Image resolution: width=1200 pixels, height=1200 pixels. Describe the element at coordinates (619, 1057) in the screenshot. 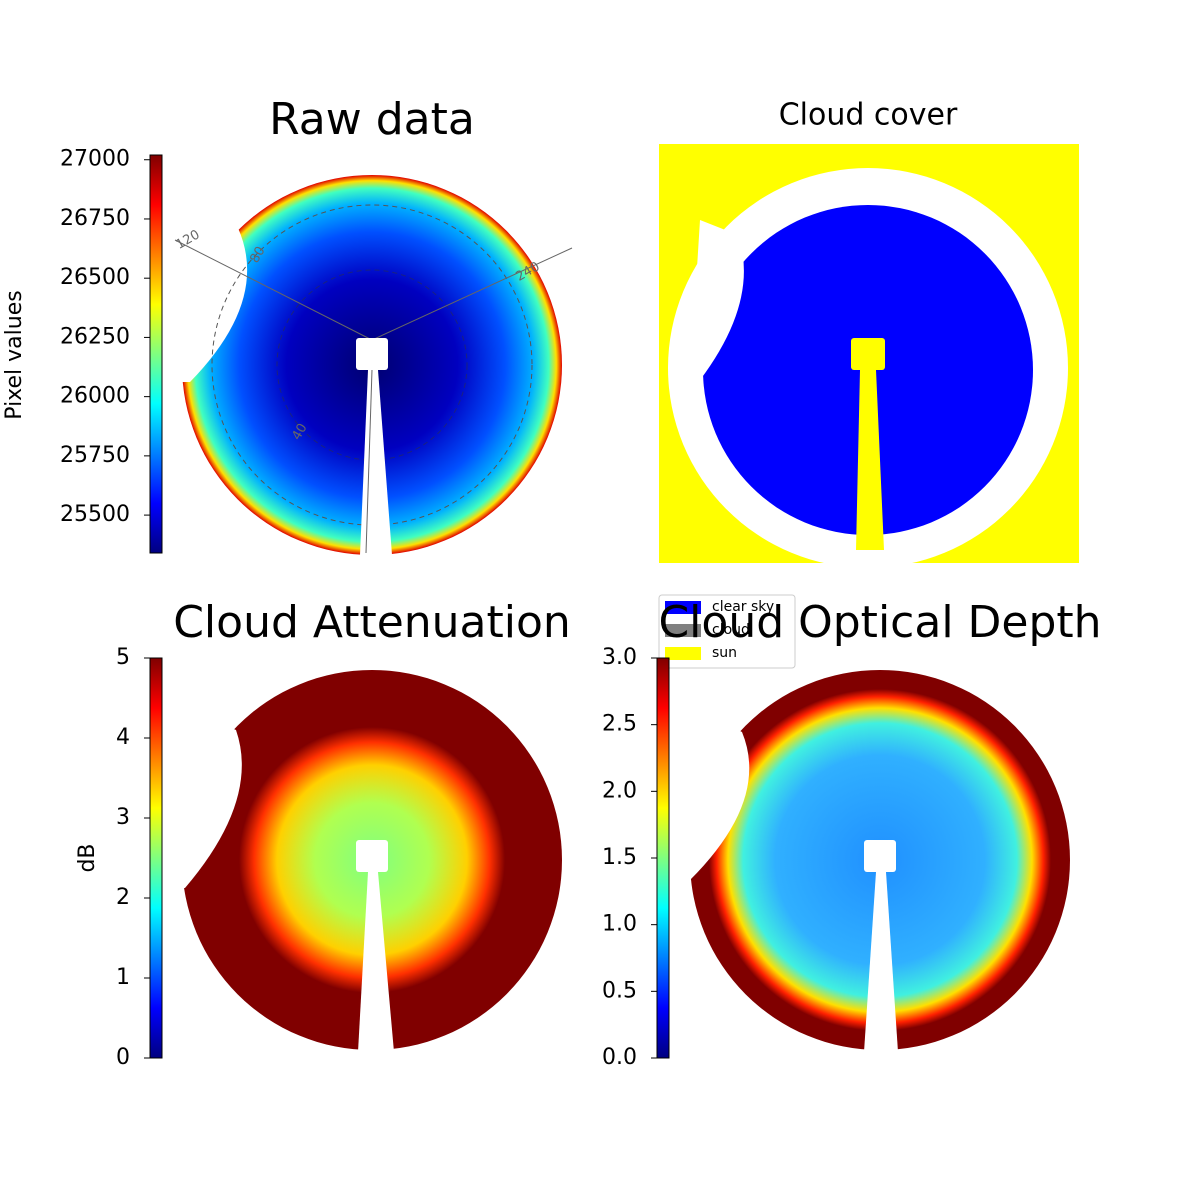

I see `colorbar-tick-label: 0.0` at that location.